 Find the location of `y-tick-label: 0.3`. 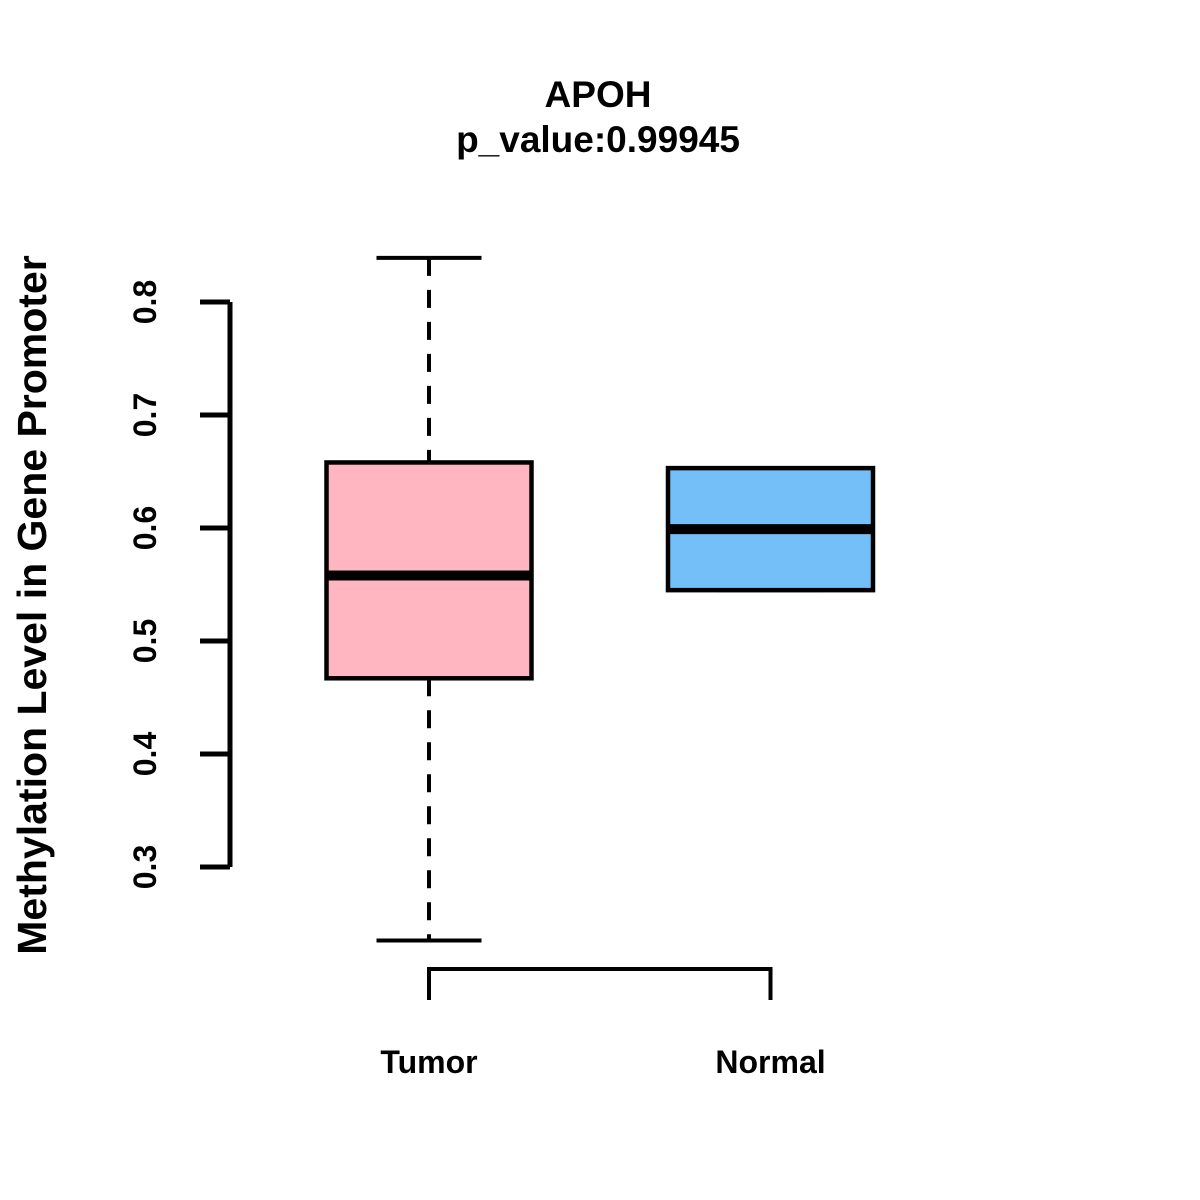

y-tick-label: 0.3 is located at coordinates (145, 867).